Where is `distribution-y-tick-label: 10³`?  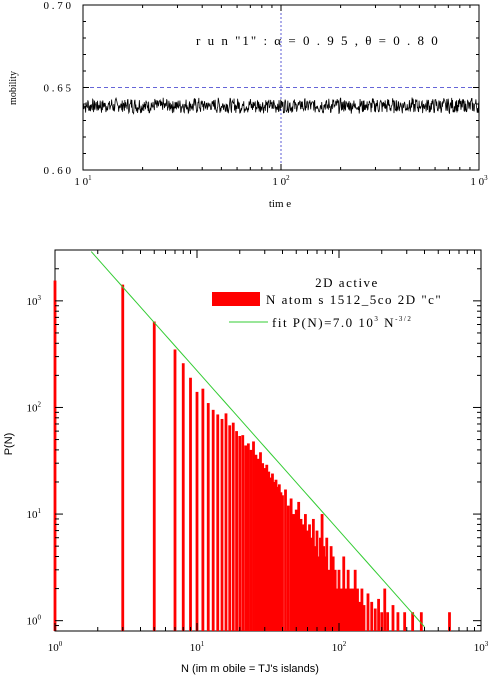 distribution-y-tick-label: 10³ is located at coordinates (34, 301).